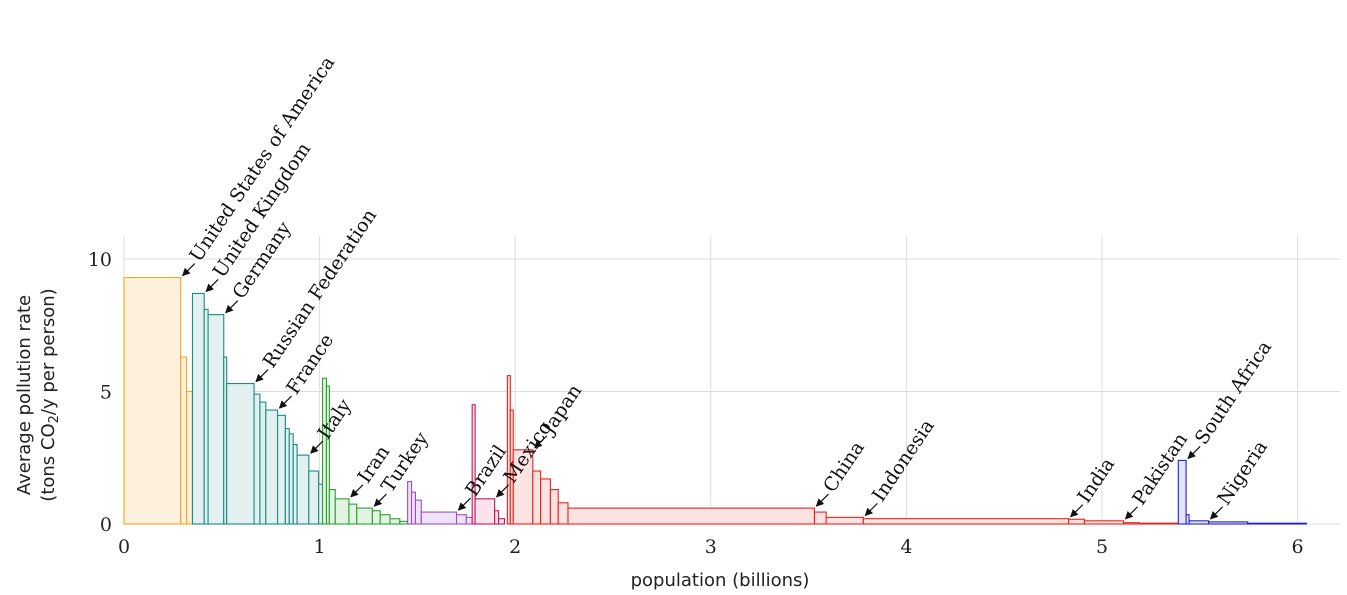 The width and height of the screenshot is (1347, 595). I want to click on y-axis-title-line1: Average pollution rate, so click(24, 395).